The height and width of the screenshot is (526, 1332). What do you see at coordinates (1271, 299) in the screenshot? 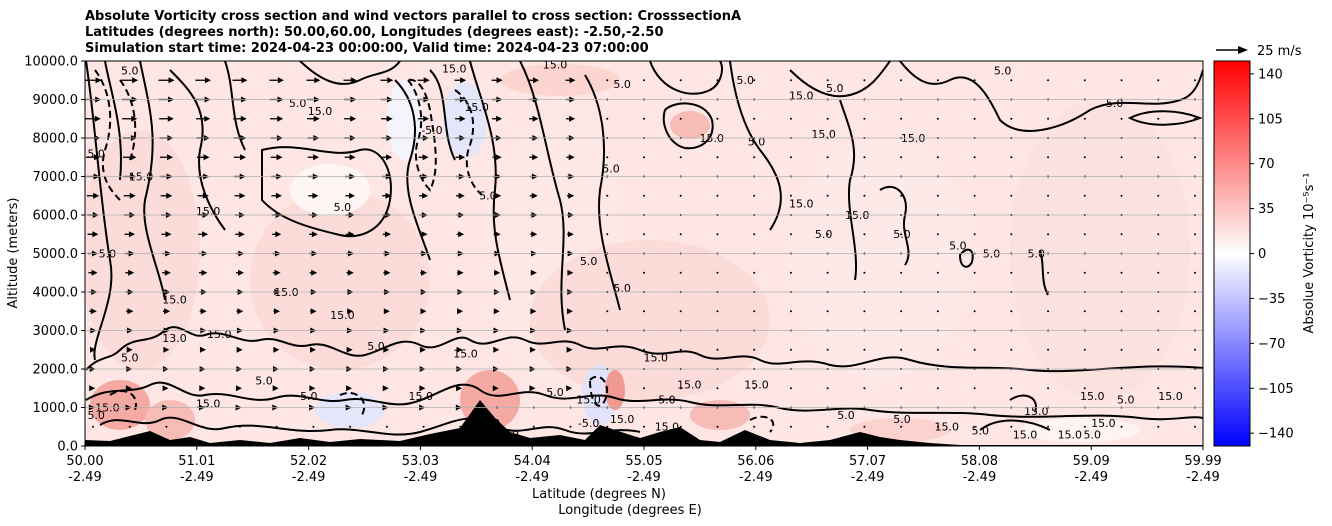
I see `colorbar-tick-label: −35` at bounding box center [1271, 299].